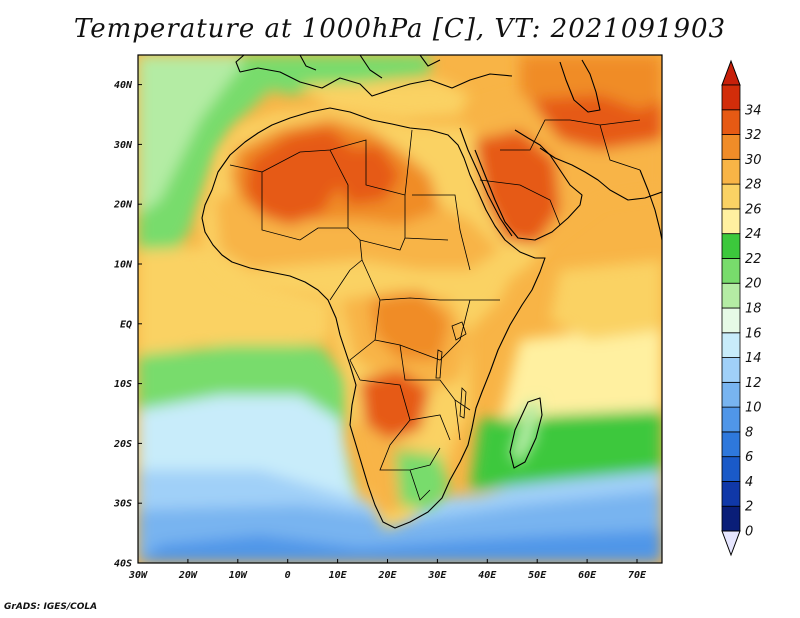 The height and width of the screenshot is (618, 800). What do you see at coordinates (749, 482) in the screenshot?
I see `colorbar-label: 4` at bounding box center [749, 482].